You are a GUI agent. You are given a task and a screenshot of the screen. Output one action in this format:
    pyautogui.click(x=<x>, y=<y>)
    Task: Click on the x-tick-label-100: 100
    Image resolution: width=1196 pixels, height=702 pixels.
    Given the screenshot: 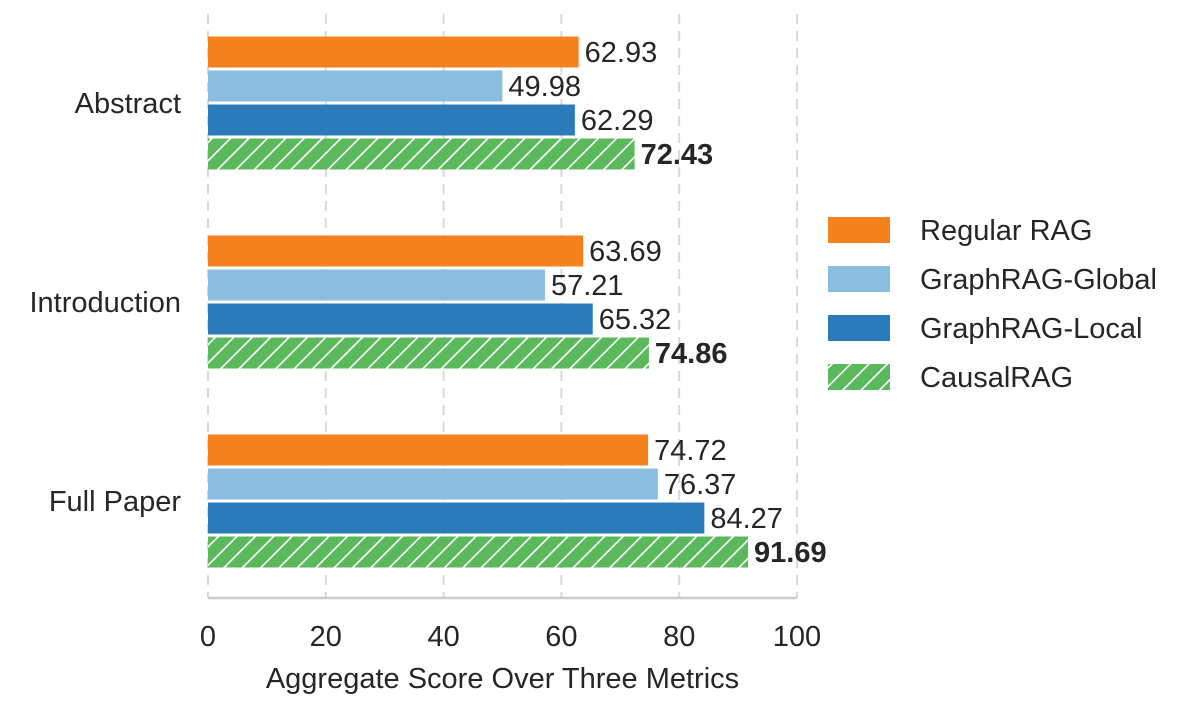 What is the action you would take?
    pyautogui.click(x=797, y=637)
    